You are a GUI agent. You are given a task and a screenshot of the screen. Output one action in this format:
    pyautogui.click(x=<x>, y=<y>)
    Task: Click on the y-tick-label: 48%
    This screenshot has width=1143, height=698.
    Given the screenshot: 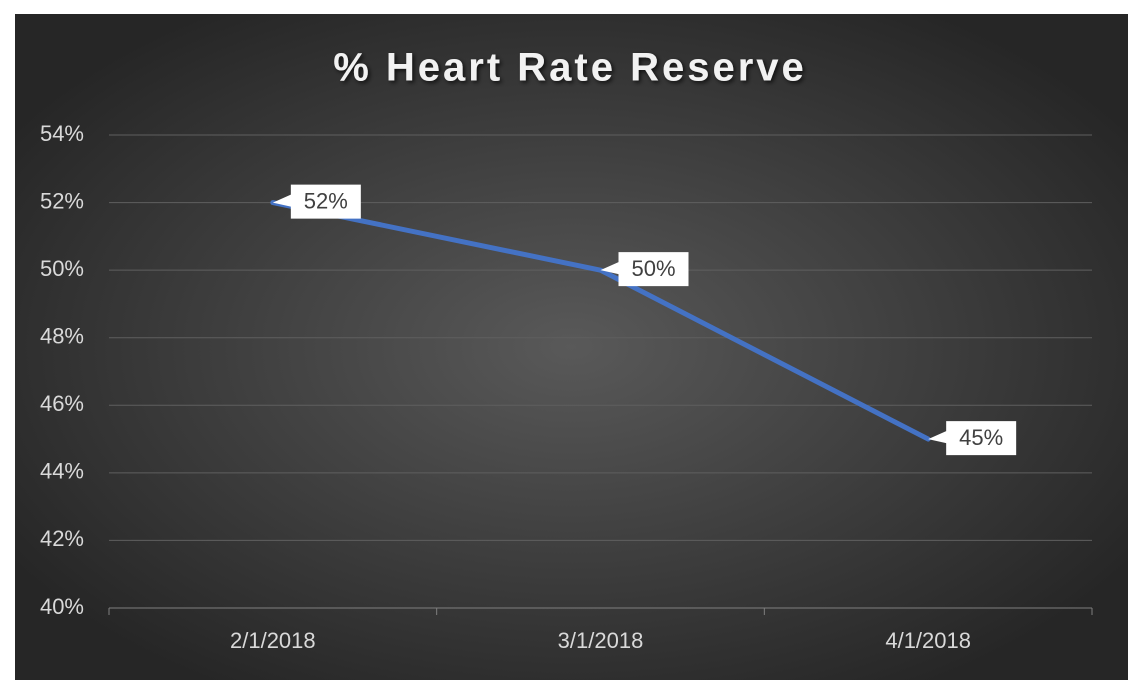 What is the action you would take?
    pyautogui.click(x=62, y=336)
    